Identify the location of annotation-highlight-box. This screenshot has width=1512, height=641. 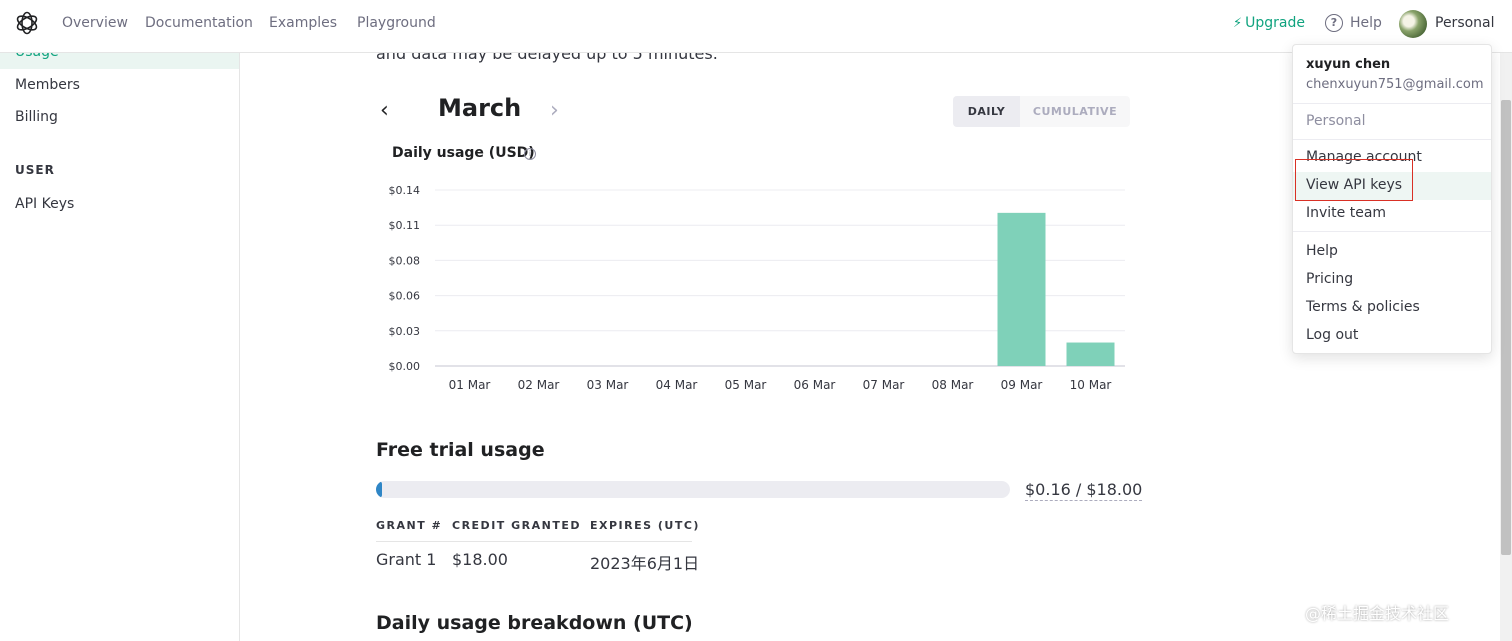
(1354, 180).